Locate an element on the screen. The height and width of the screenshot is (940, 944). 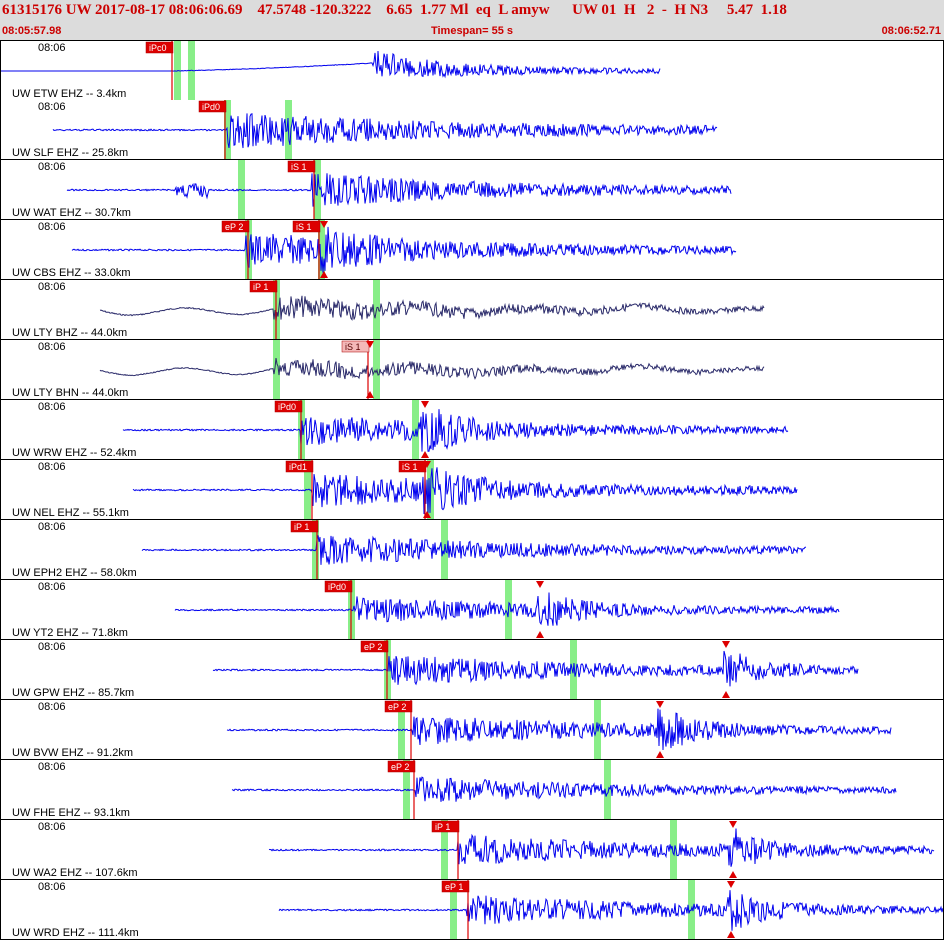
trace-panel: iP 1 08:06 UW EPH2 EHZ -- 58.0km is located at coordinates (472, 550).